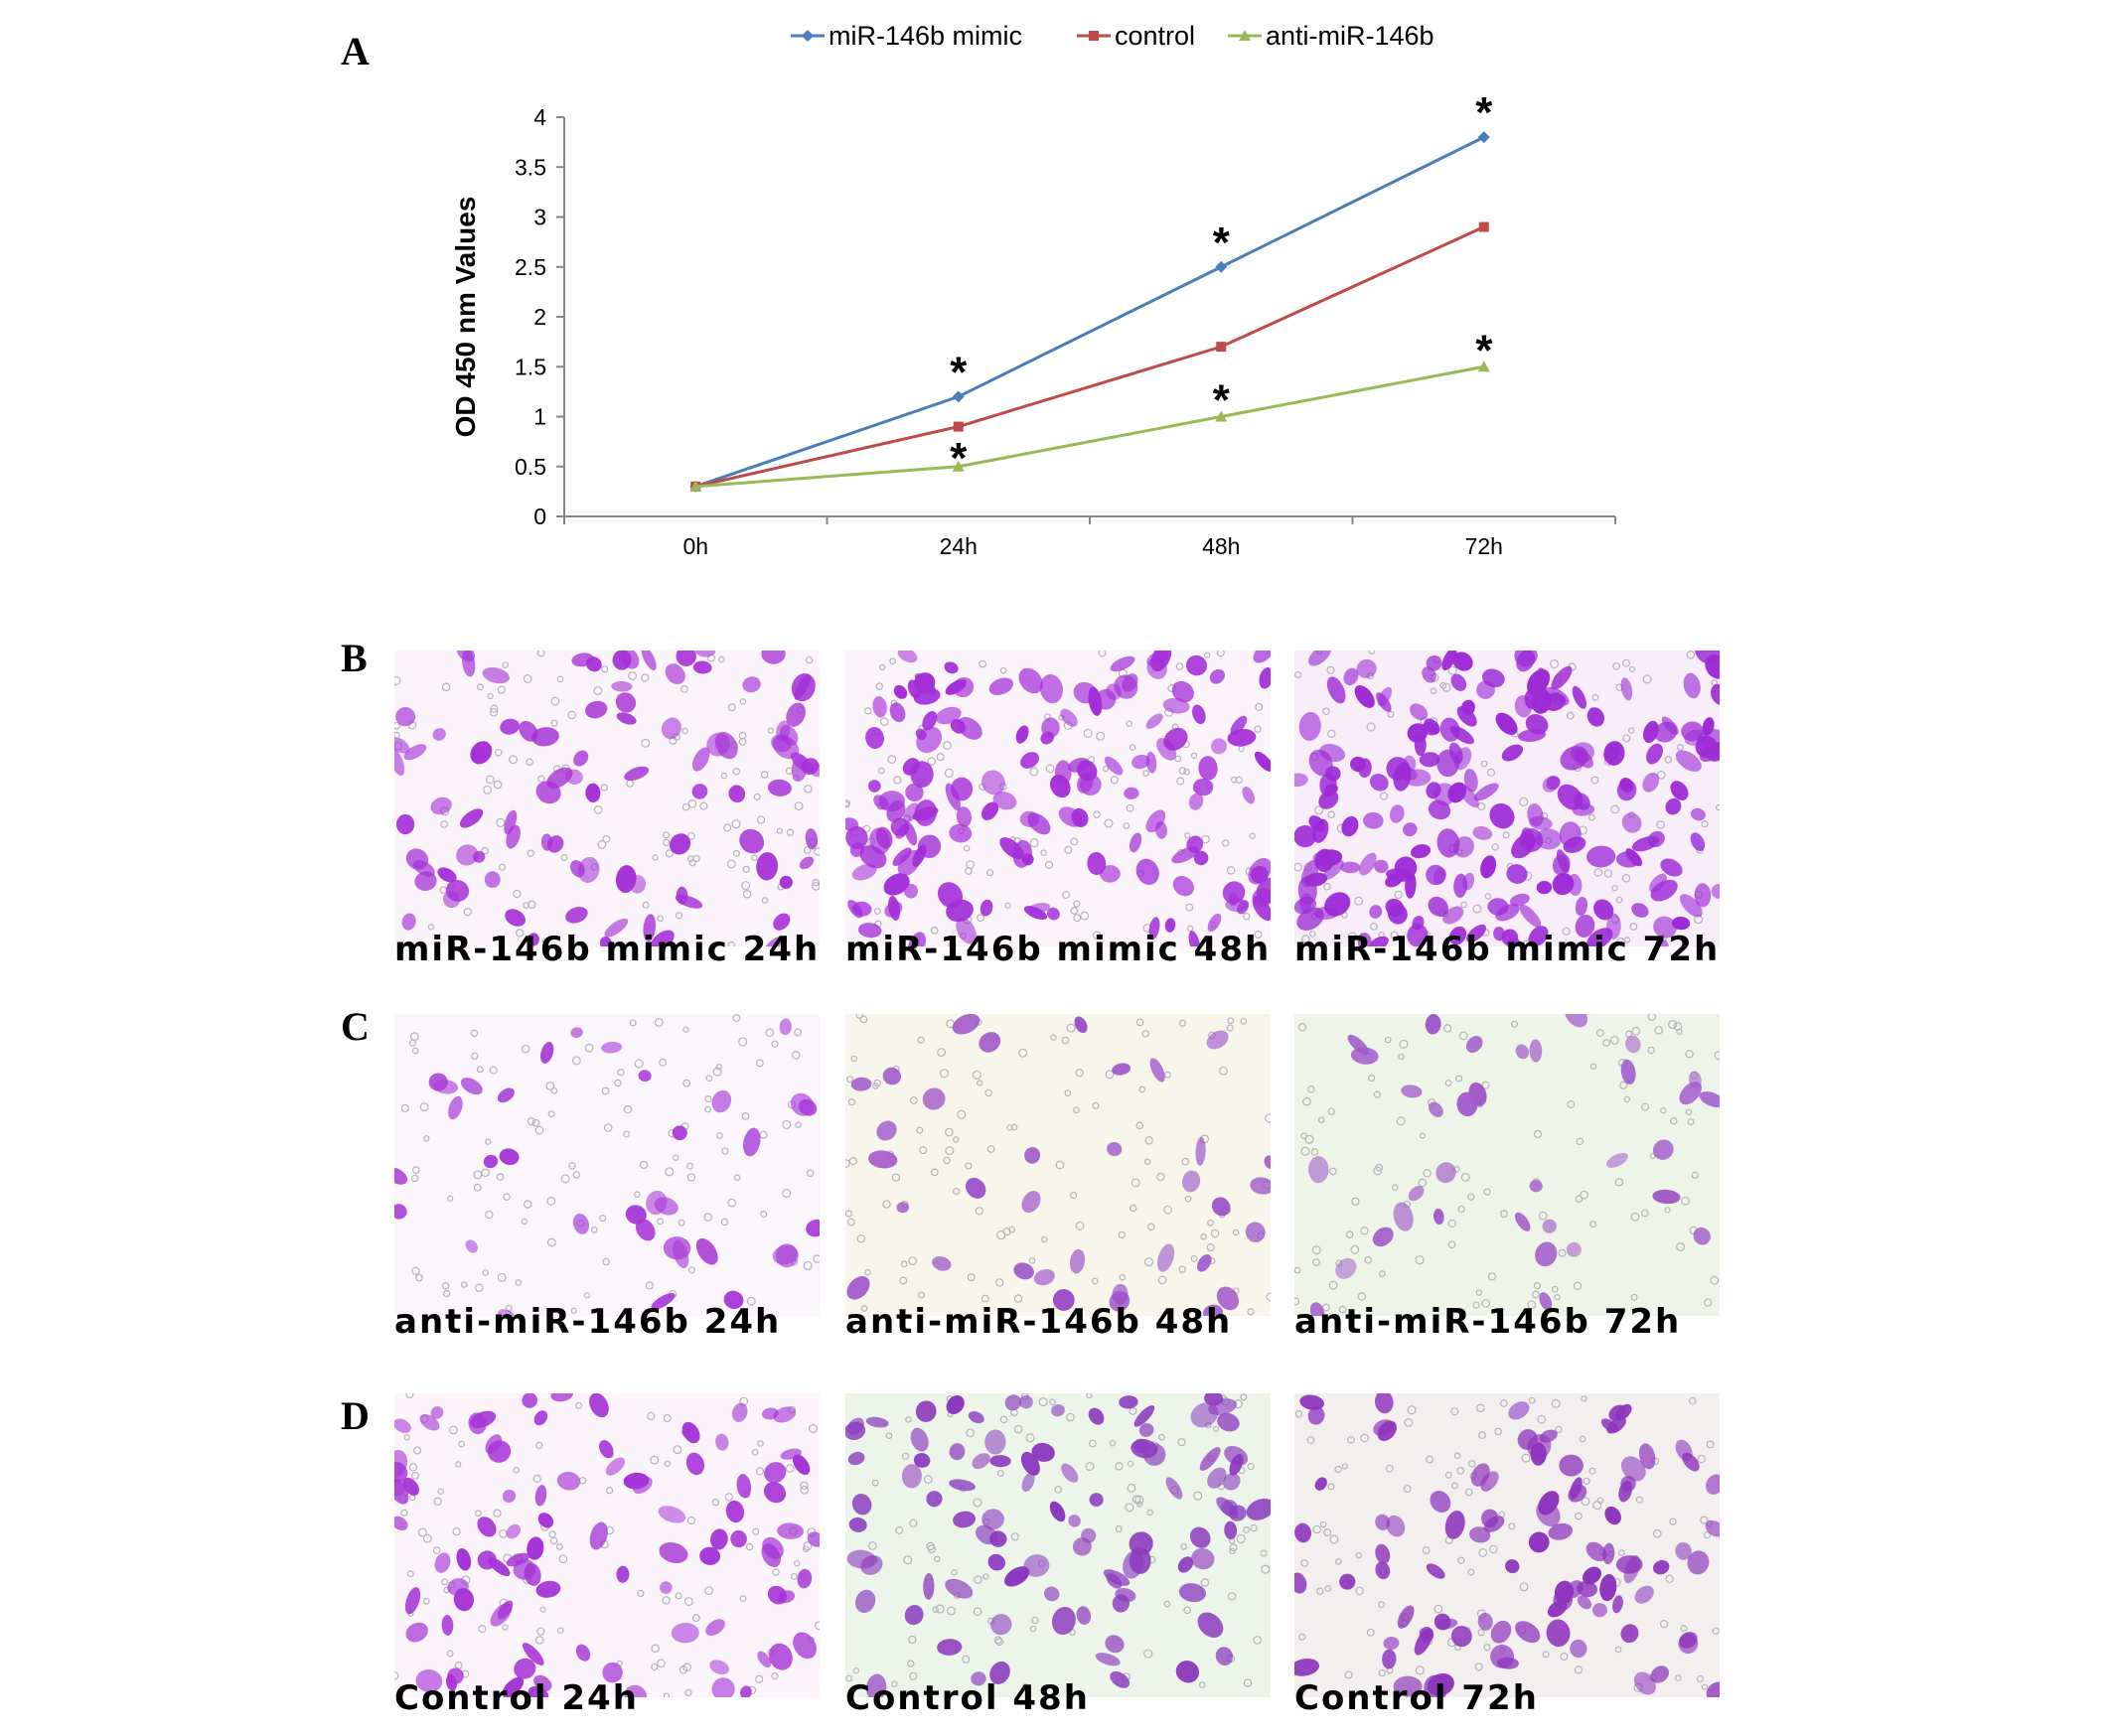  What do you see at coordinates (516, 1698) in the screenshot?
I see `micrograph-caption: Control 24h` at bounding box center [516, 1698].